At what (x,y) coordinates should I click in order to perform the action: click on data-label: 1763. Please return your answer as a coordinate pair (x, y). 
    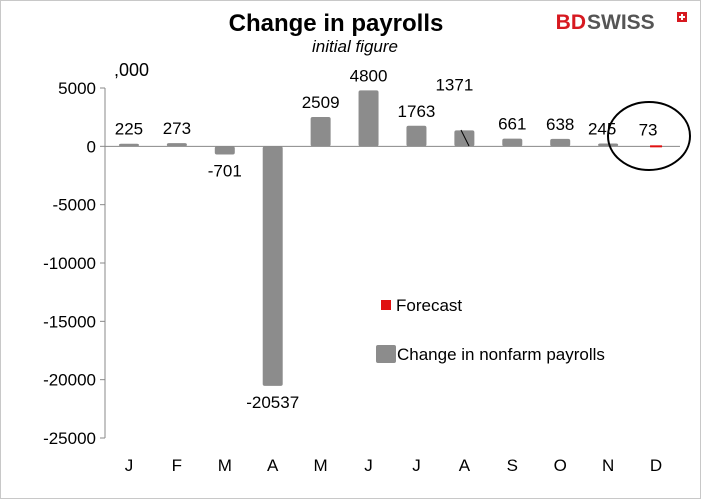
    Looking at the image, I should click on (417, 111).